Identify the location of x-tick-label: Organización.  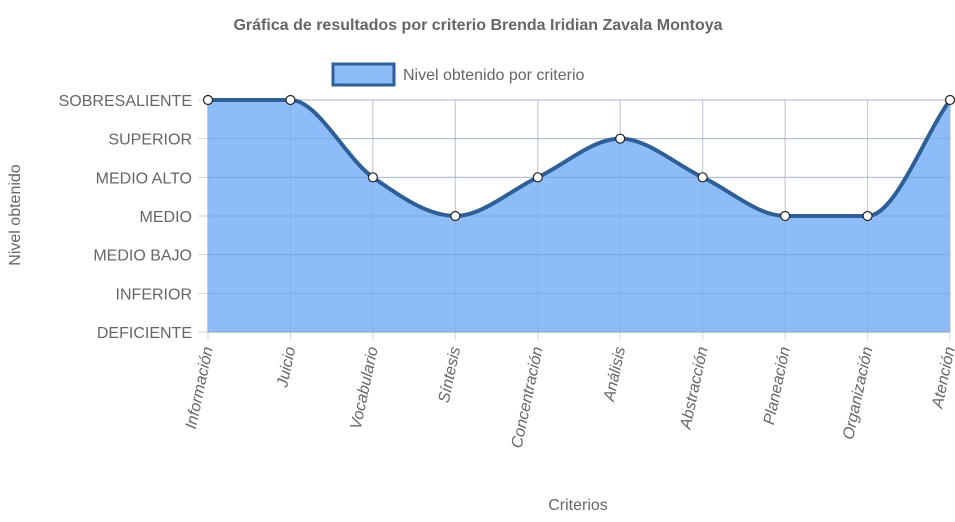
(858, 393).